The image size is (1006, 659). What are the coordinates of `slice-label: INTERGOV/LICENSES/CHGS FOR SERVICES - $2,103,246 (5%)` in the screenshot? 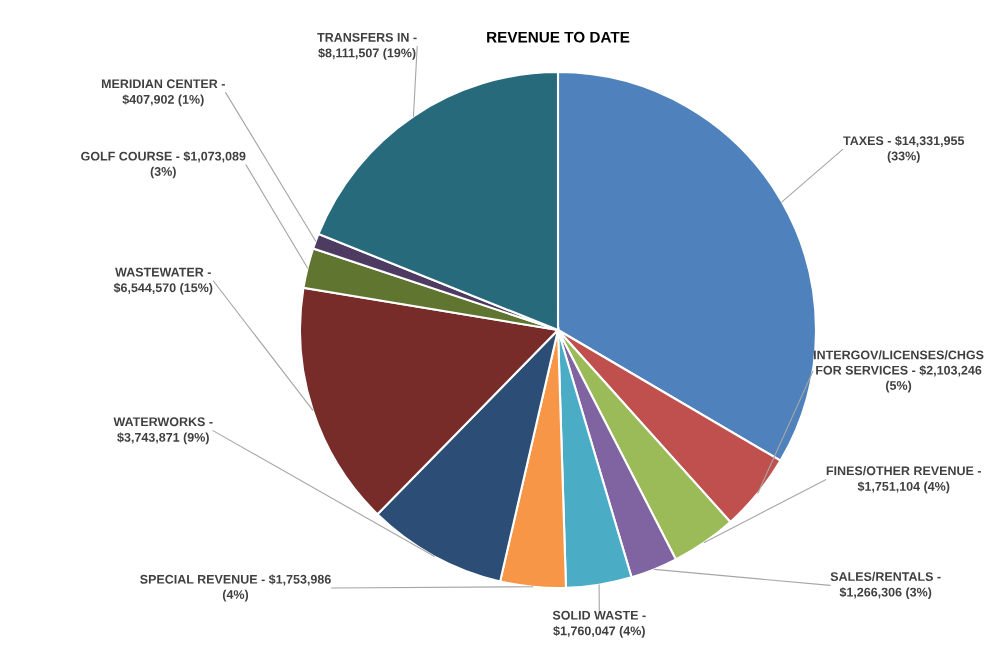 It's located at (898, 371).